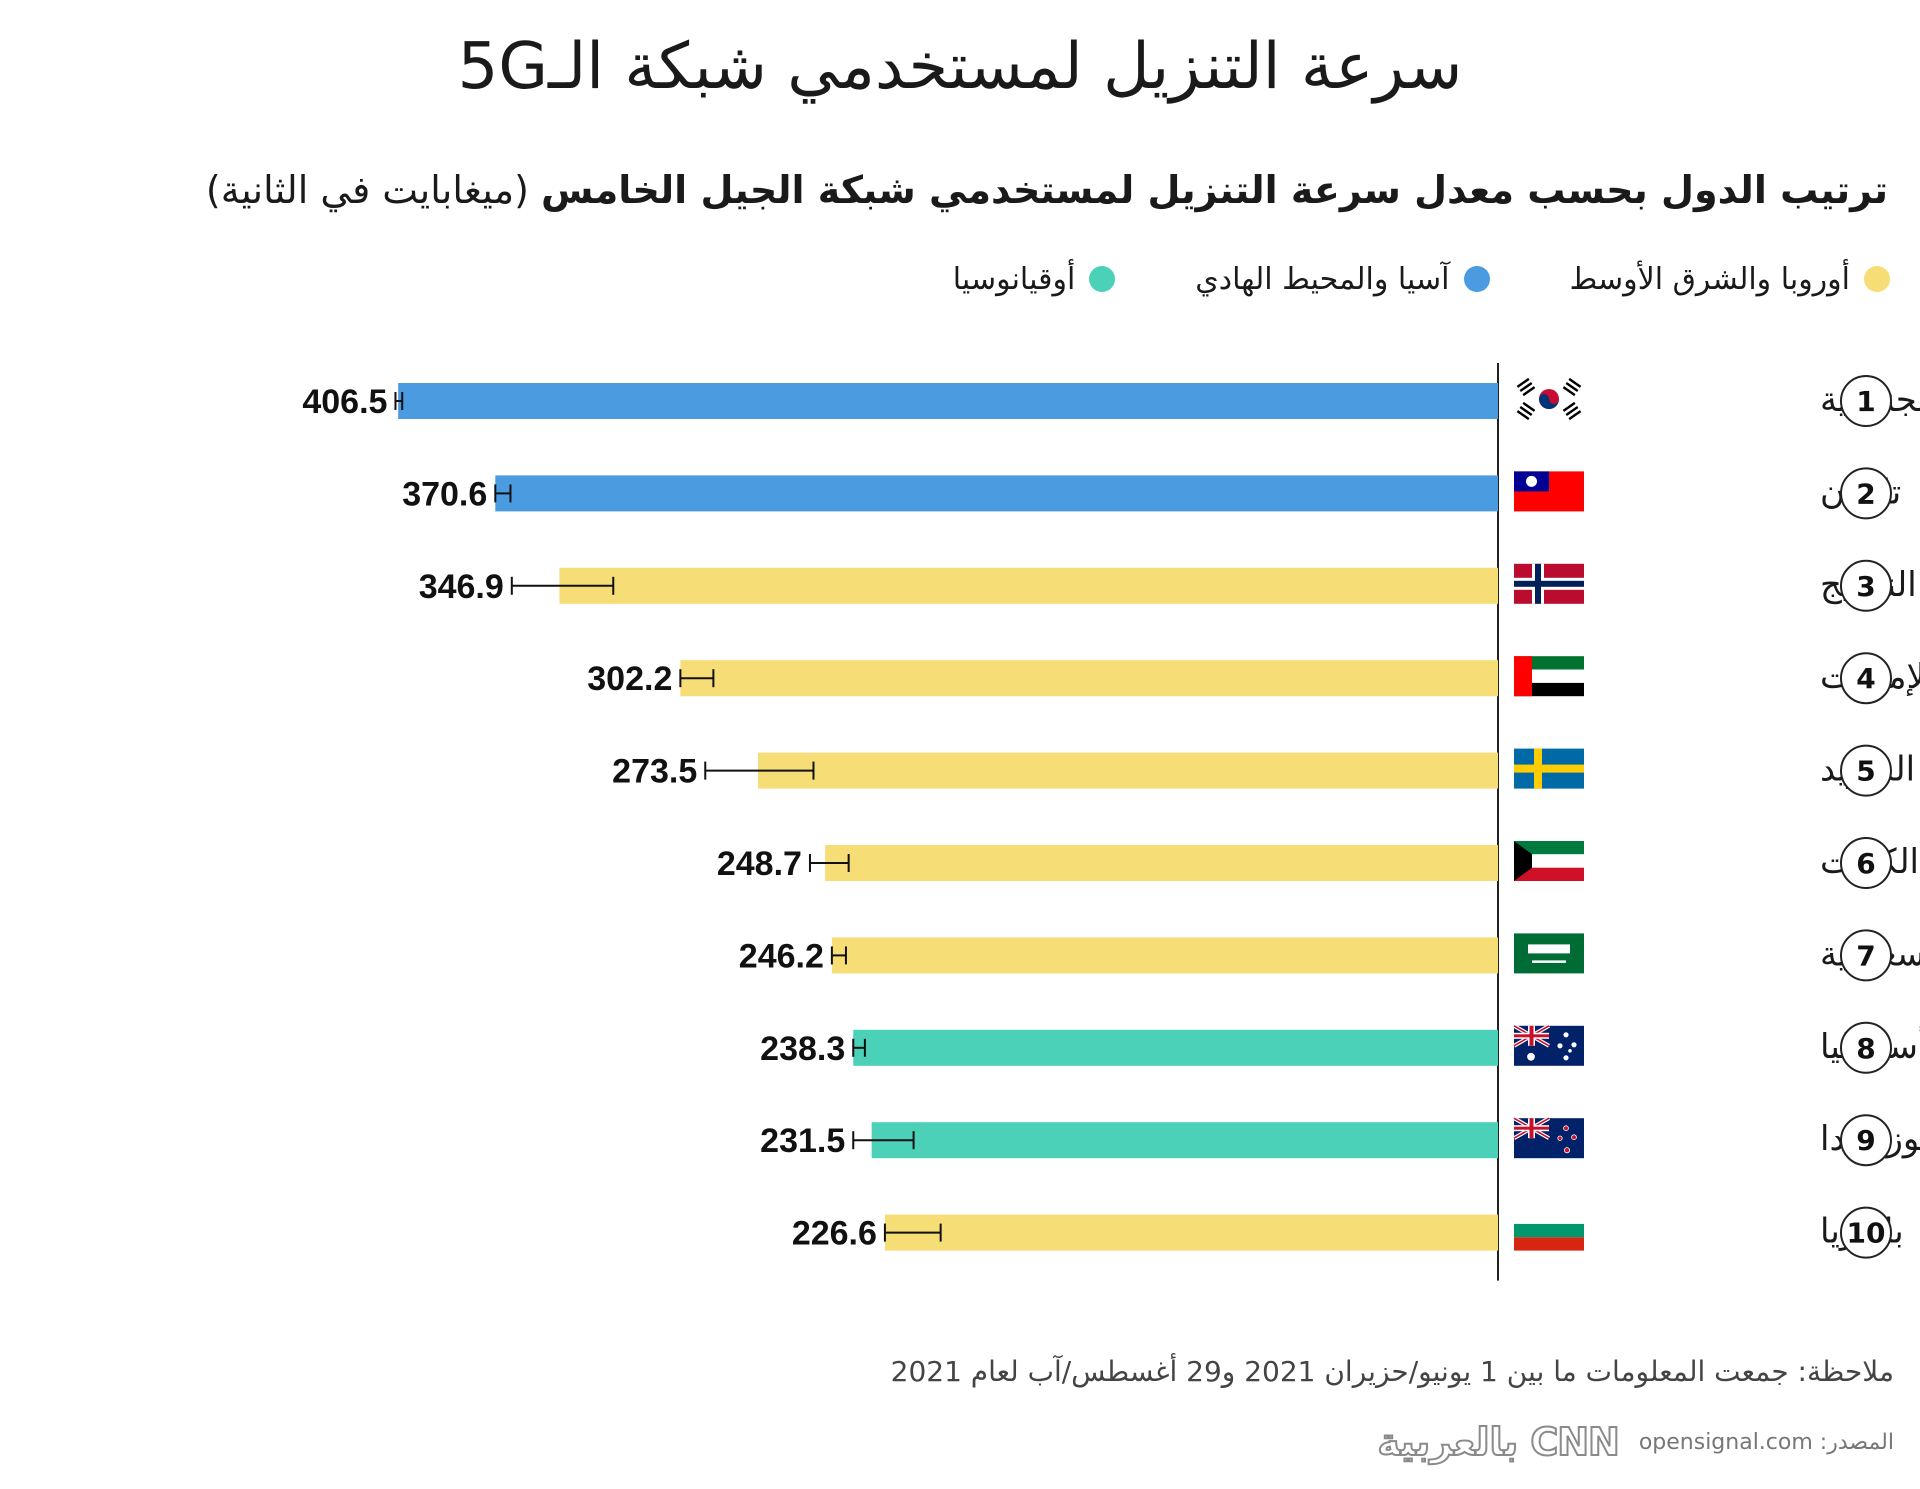 This screenshot has width=1920, height=1489. I want to click on flag-stripe-red, so click(1549, 874).